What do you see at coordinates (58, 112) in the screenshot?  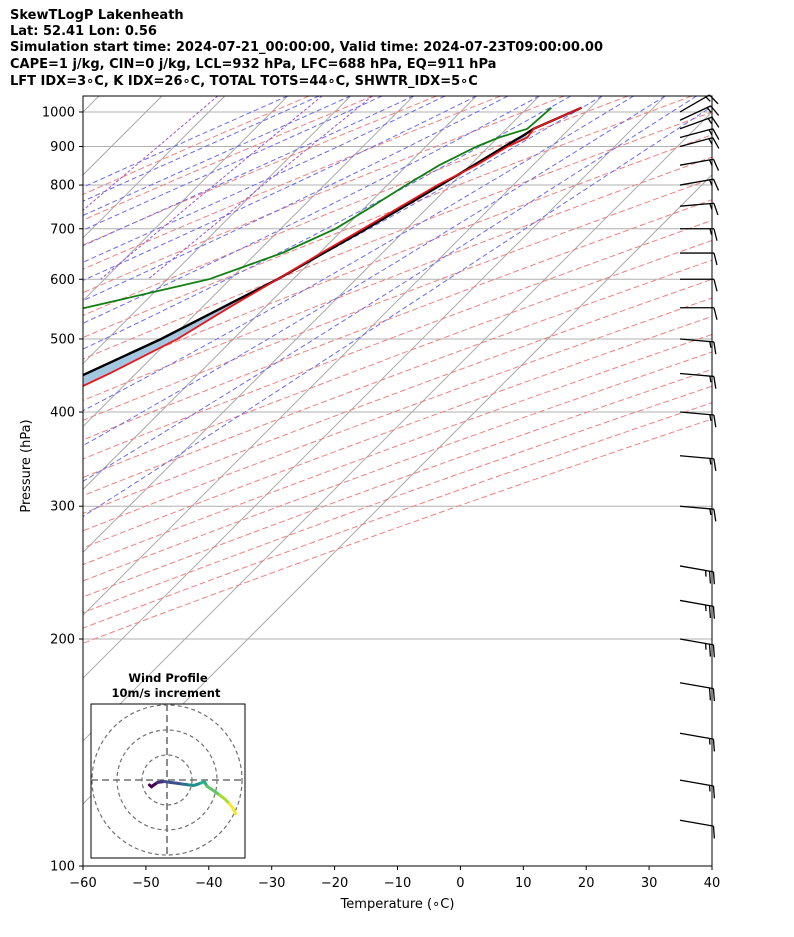 I see `y-tick-label: 1000` at bounding box center [58, 112].